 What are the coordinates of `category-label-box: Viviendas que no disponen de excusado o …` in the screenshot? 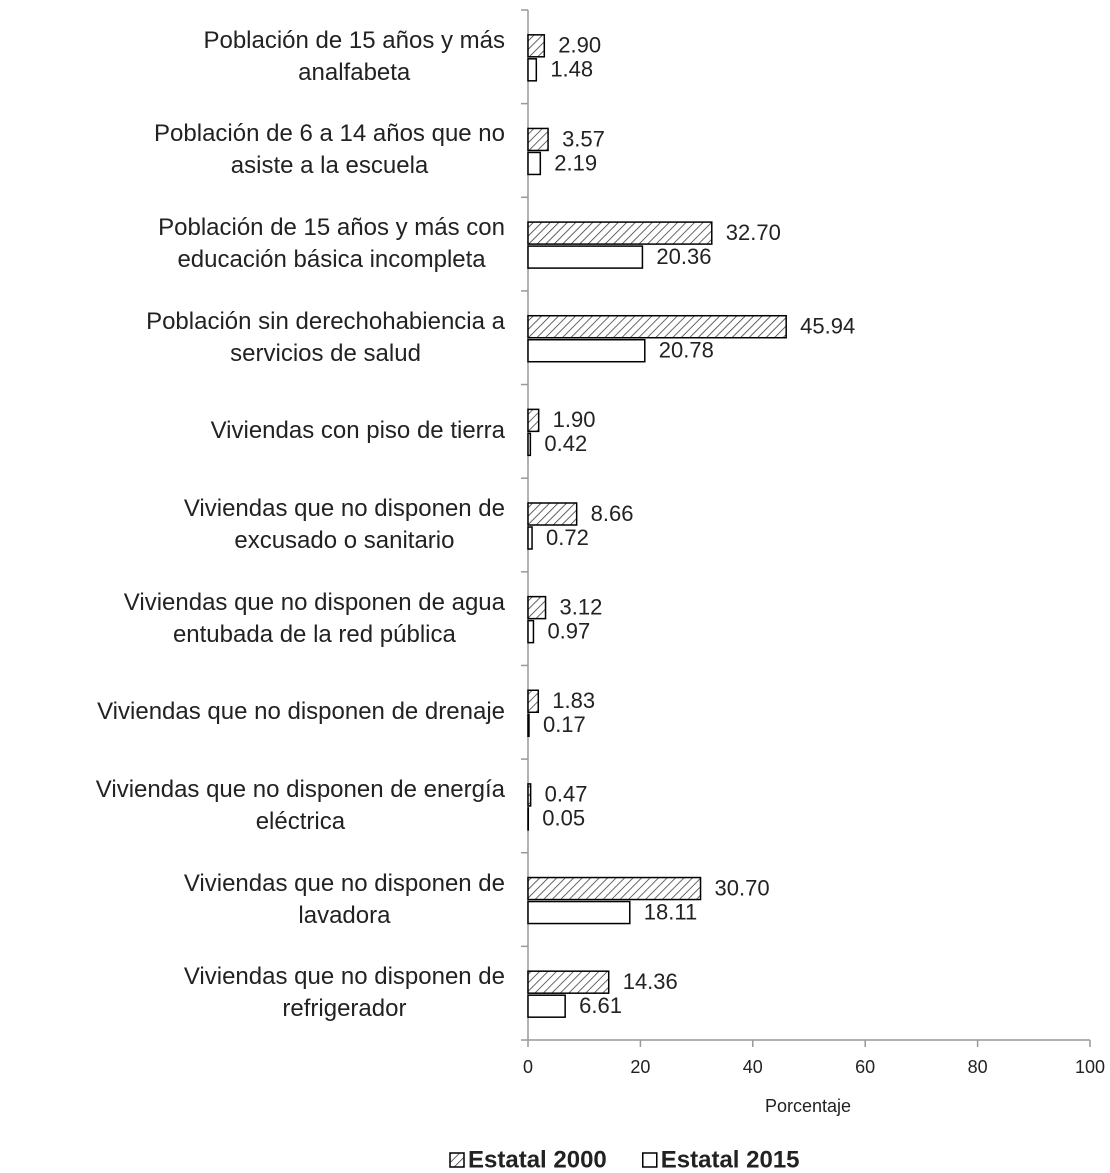 It's located at (344, 525).